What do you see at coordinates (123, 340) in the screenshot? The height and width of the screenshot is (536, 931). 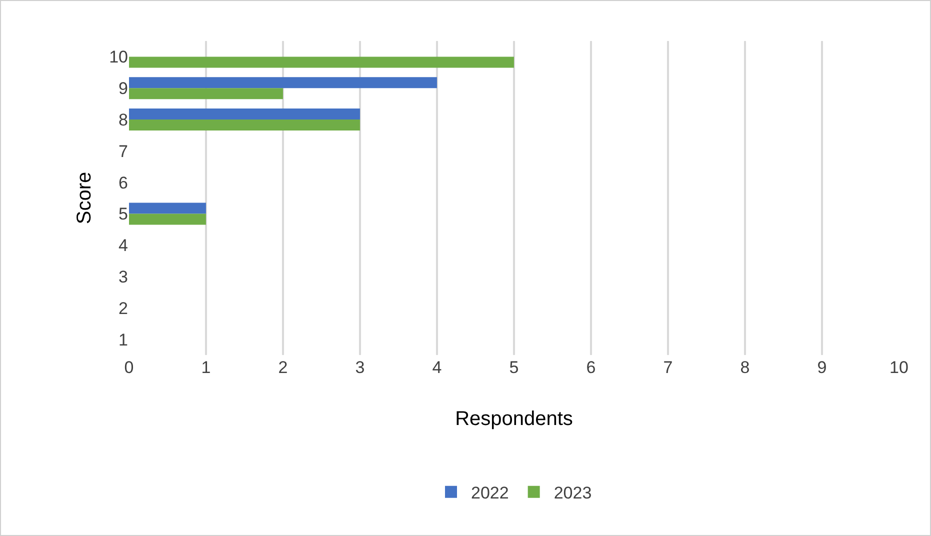 I see `y-tick-label: 1` at bounding box center [123, 340].